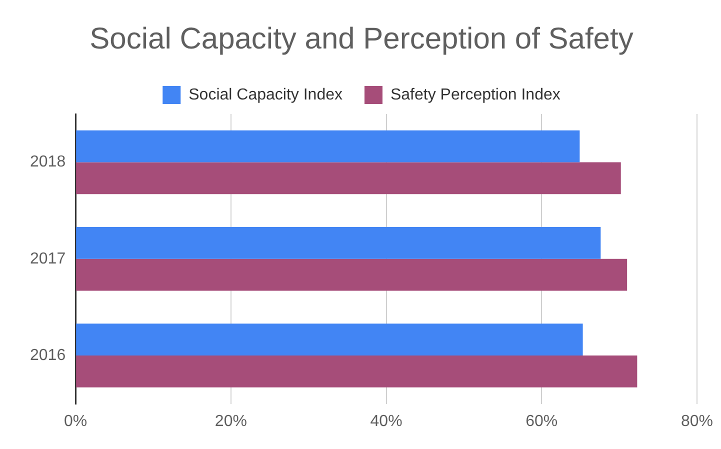  What do you see at coordinates (697, 421) in the screenshot?
I see `x-tick-label: 80%` at bounding box center [697, 421].